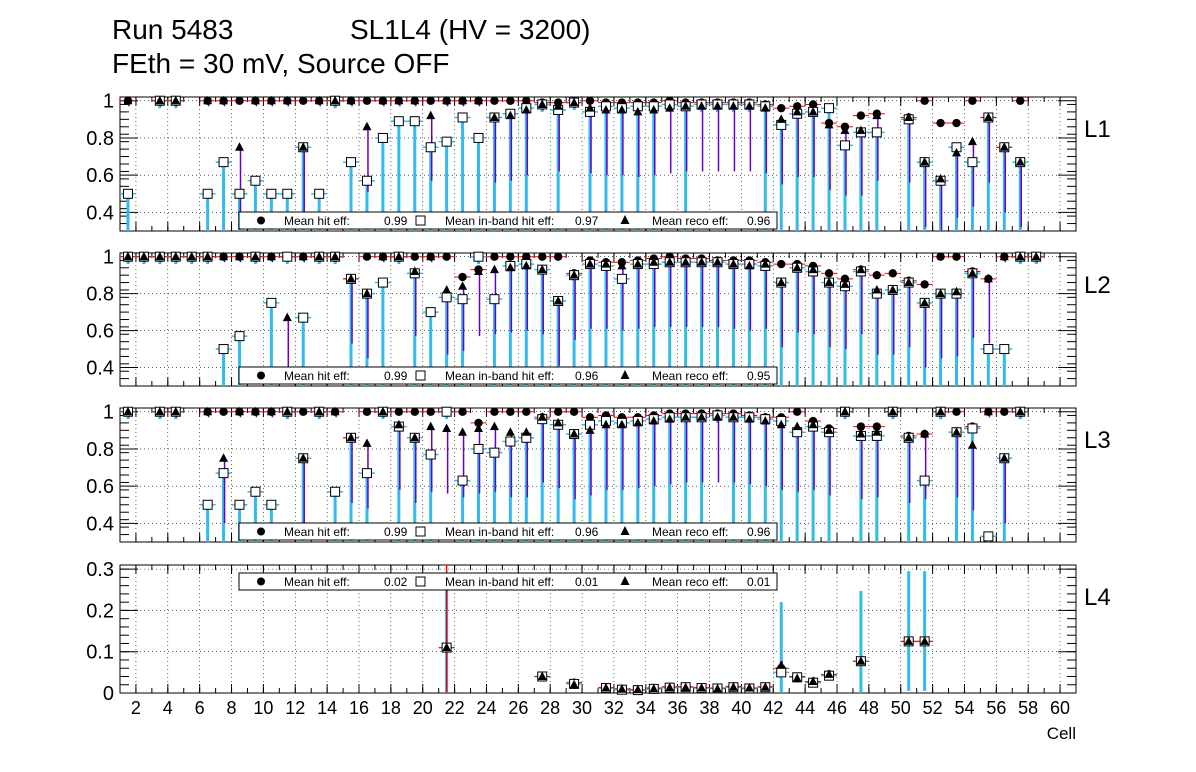  What do you see at coordinates (508, 581) in the screenshot?
I see `panel-l4-legend` at bounding box center [508, 581].